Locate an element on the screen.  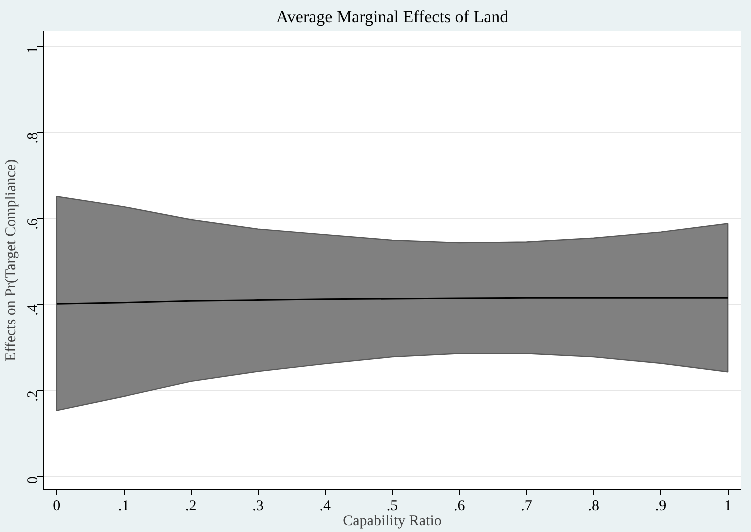
y-axis-title: Effects on Pr(Target Compliance) is located at coordinates (12, 260).